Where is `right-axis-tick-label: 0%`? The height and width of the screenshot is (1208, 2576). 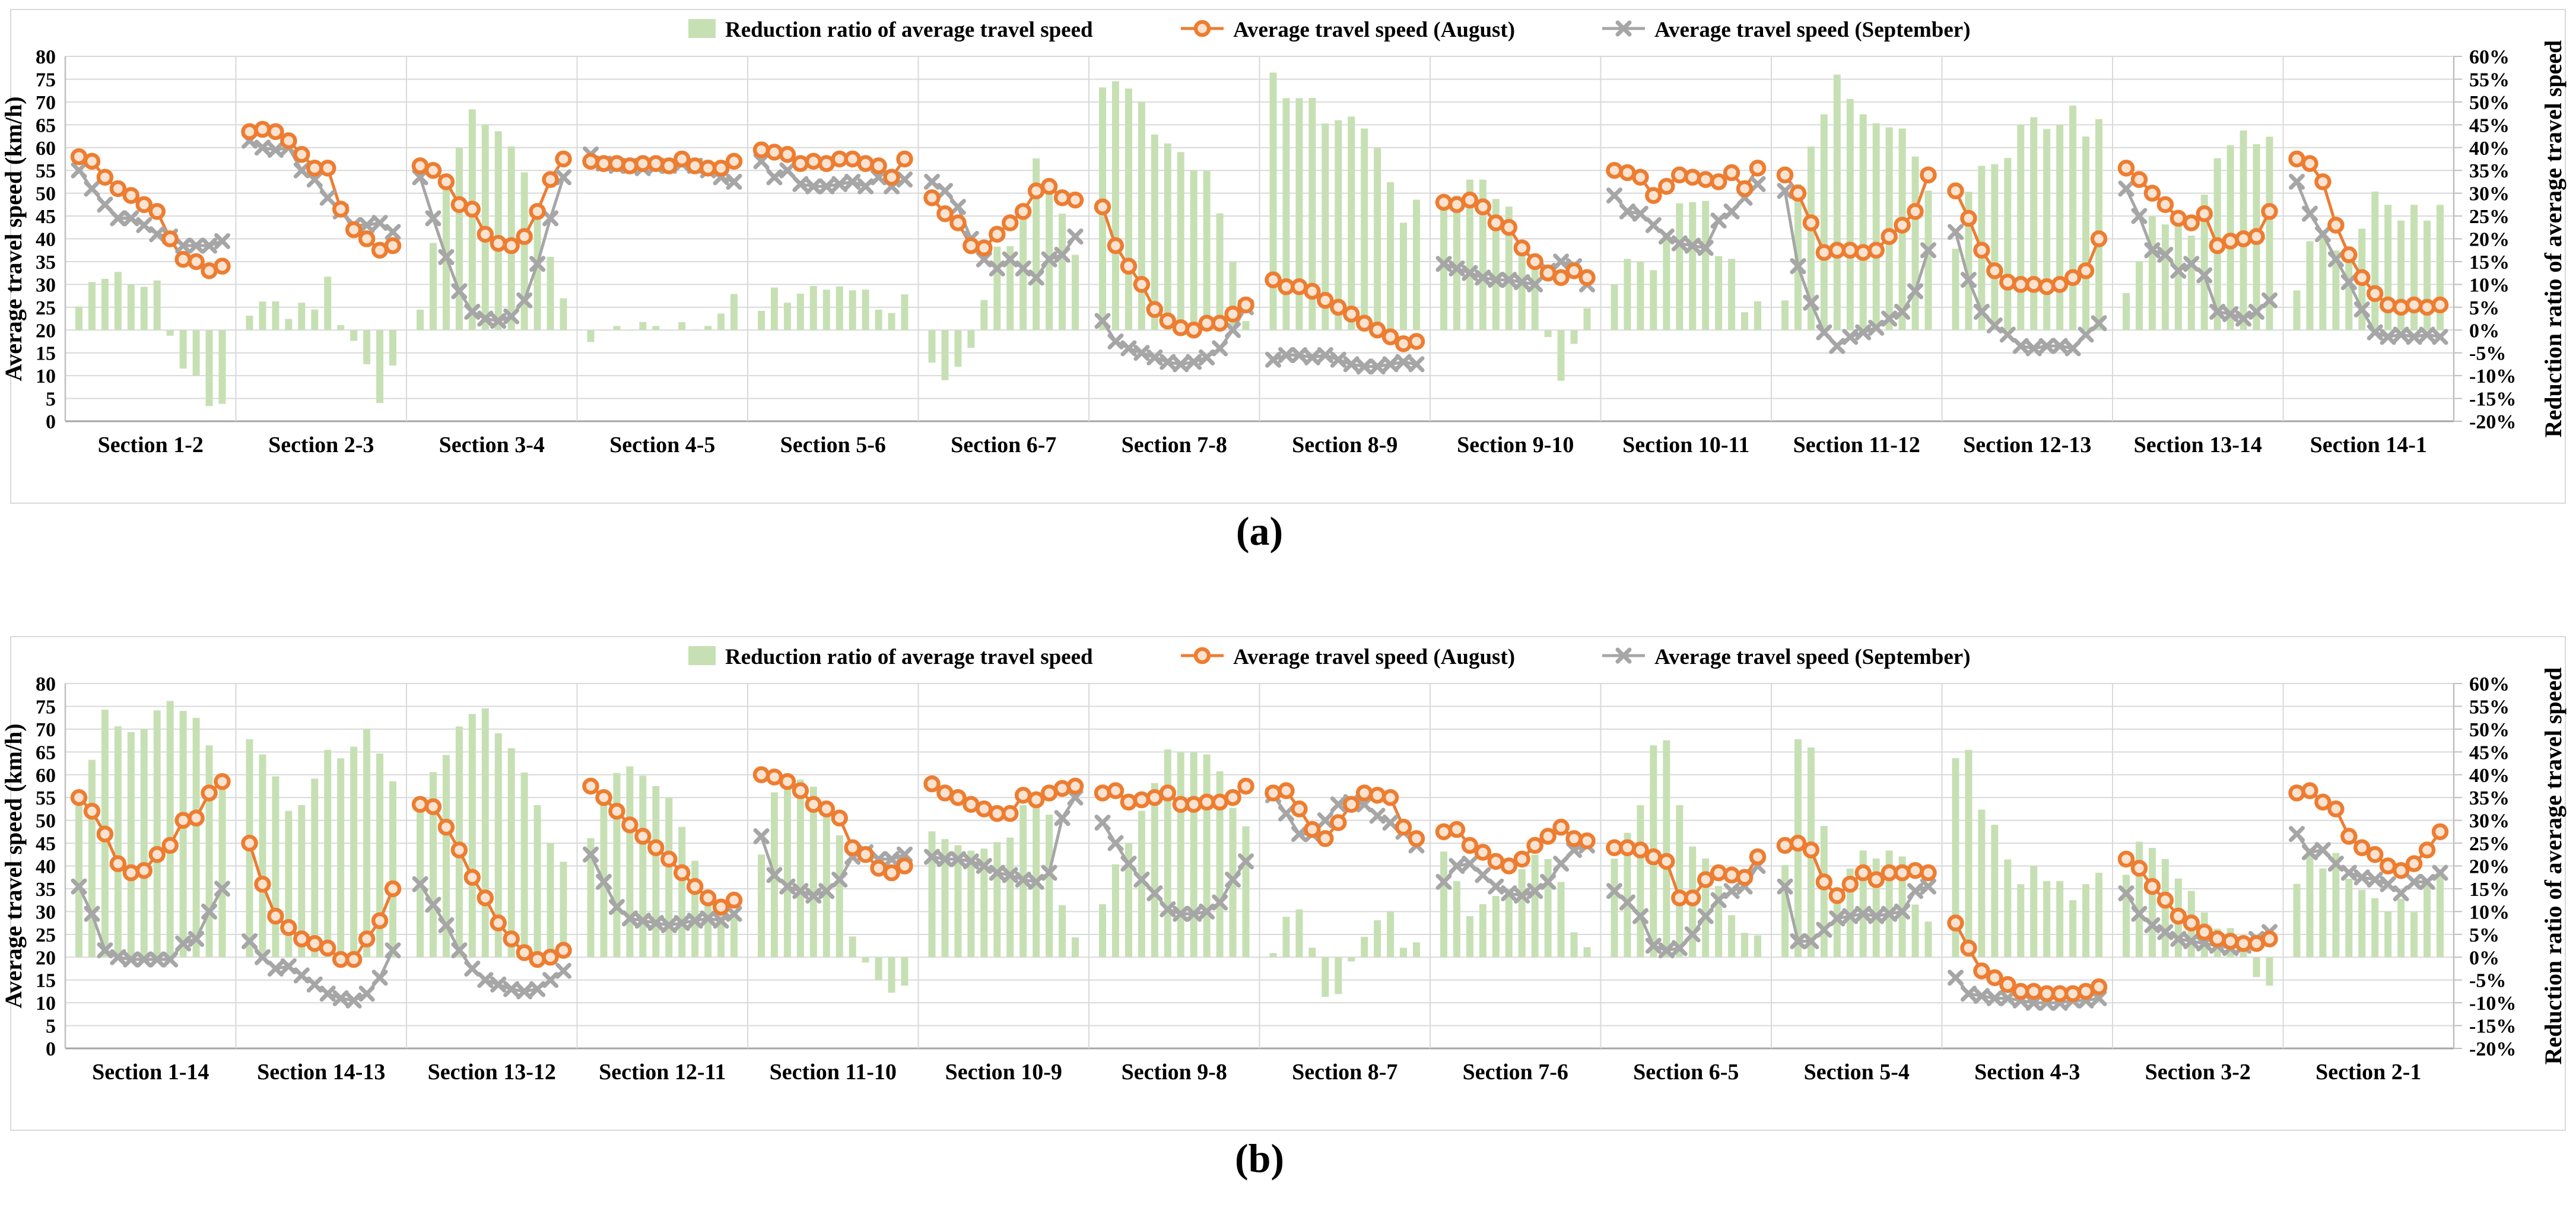 right-axis-tick-label: 0% is located at coordinates (2484, 331).